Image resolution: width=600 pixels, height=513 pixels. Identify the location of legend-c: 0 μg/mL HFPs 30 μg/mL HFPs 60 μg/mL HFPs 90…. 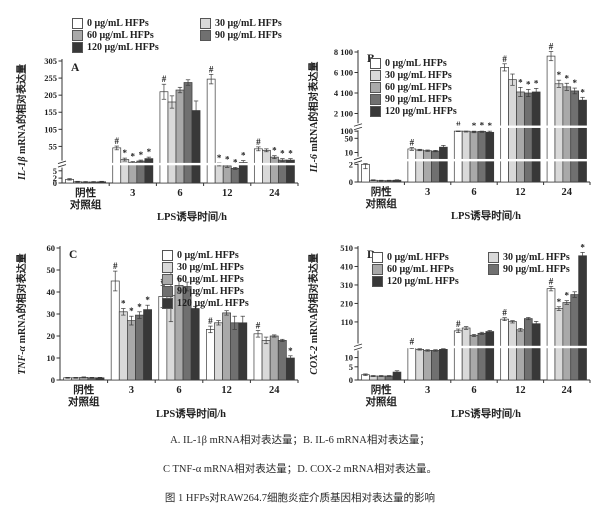
(205, 279).